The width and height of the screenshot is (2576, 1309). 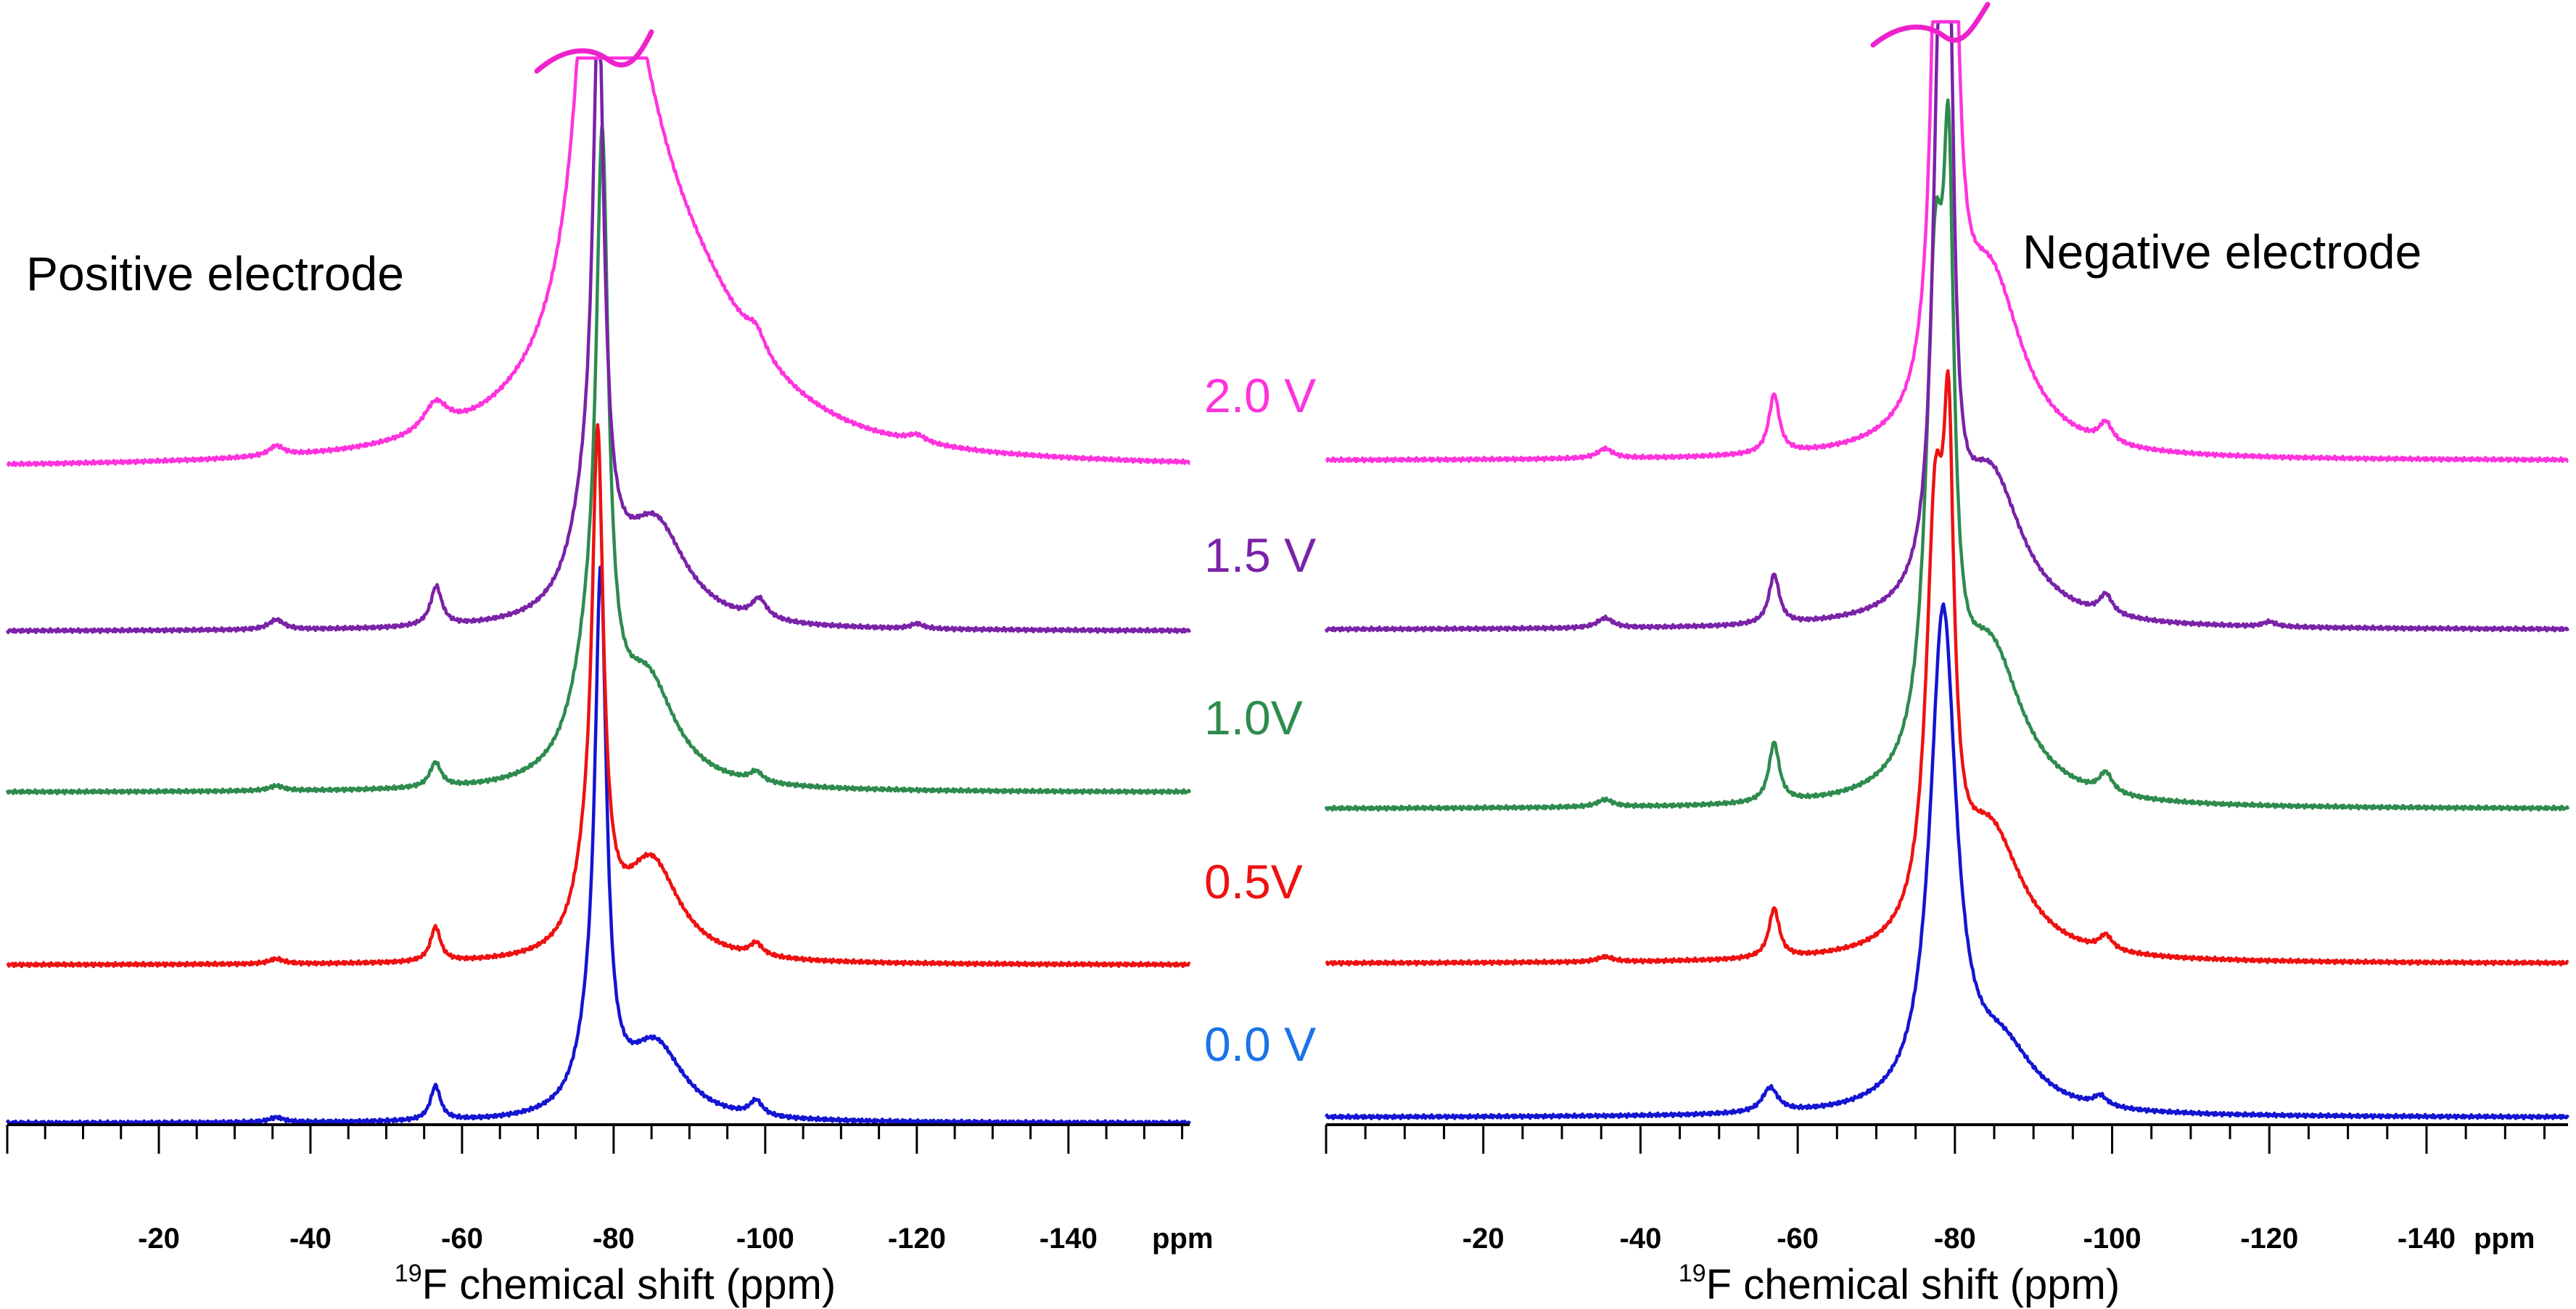 What do you see at coordinates (2112, 1239) in the screenshot?
I see `negative-tick-label: -100` at bounding box center [2112, 1239].